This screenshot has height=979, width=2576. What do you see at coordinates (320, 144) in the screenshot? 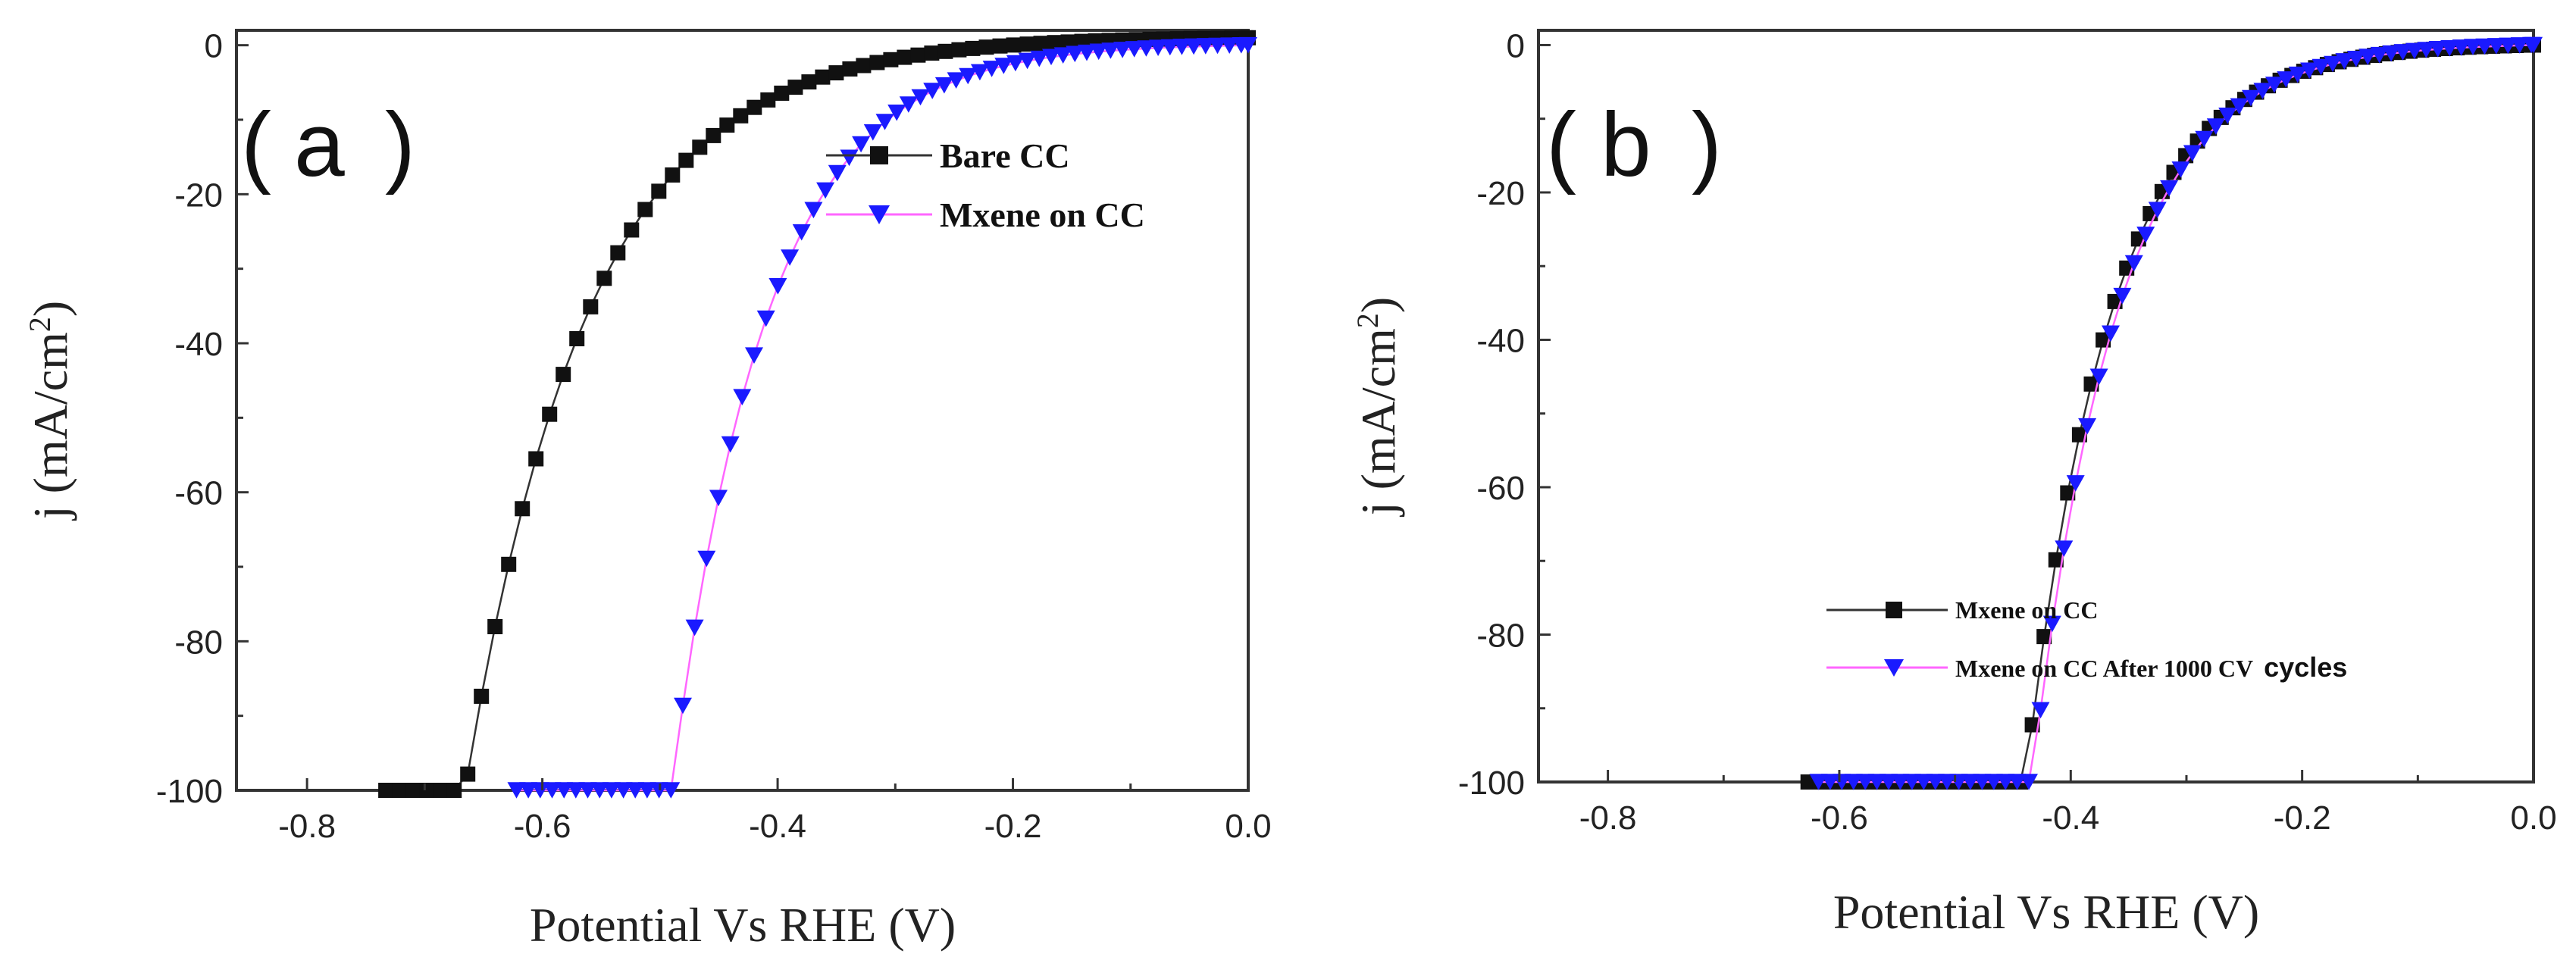
I see `panel-a-label: a` at bounding box center [320, 144].